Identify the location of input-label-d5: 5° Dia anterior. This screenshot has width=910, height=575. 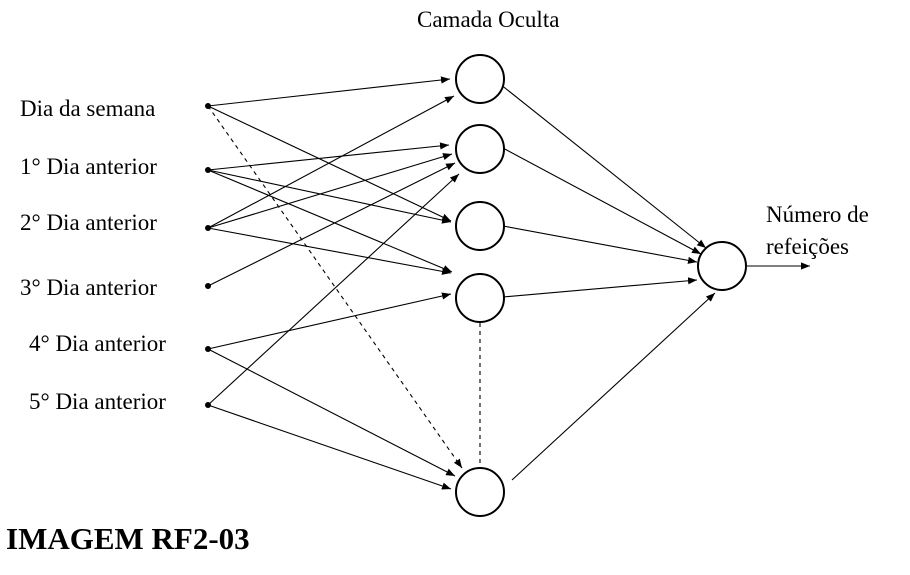
(97, 401).